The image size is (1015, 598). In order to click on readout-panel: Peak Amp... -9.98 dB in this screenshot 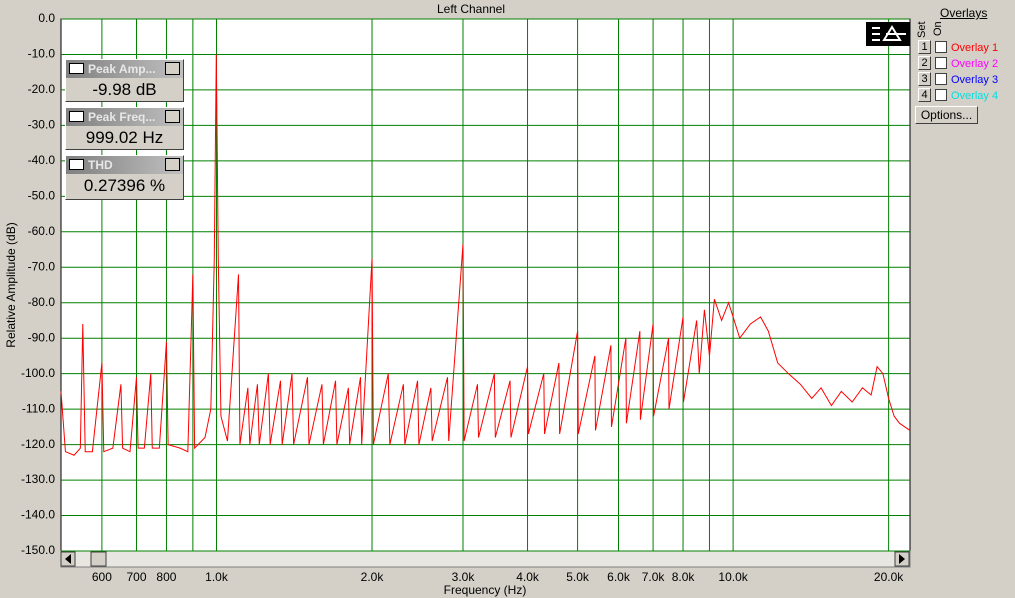, I will do `click(124, 80)`.